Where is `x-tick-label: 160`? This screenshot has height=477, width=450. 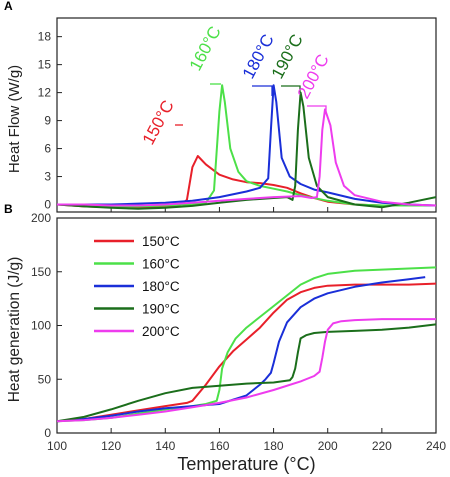 x-tick-label: 160 is located at coordinates (219, 446).